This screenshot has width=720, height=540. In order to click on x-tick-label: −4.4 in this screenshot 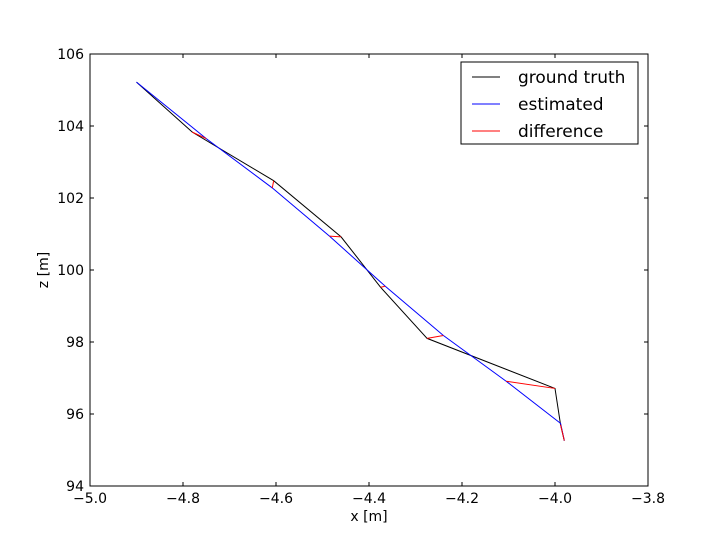, I will do `click(369, 499)`.